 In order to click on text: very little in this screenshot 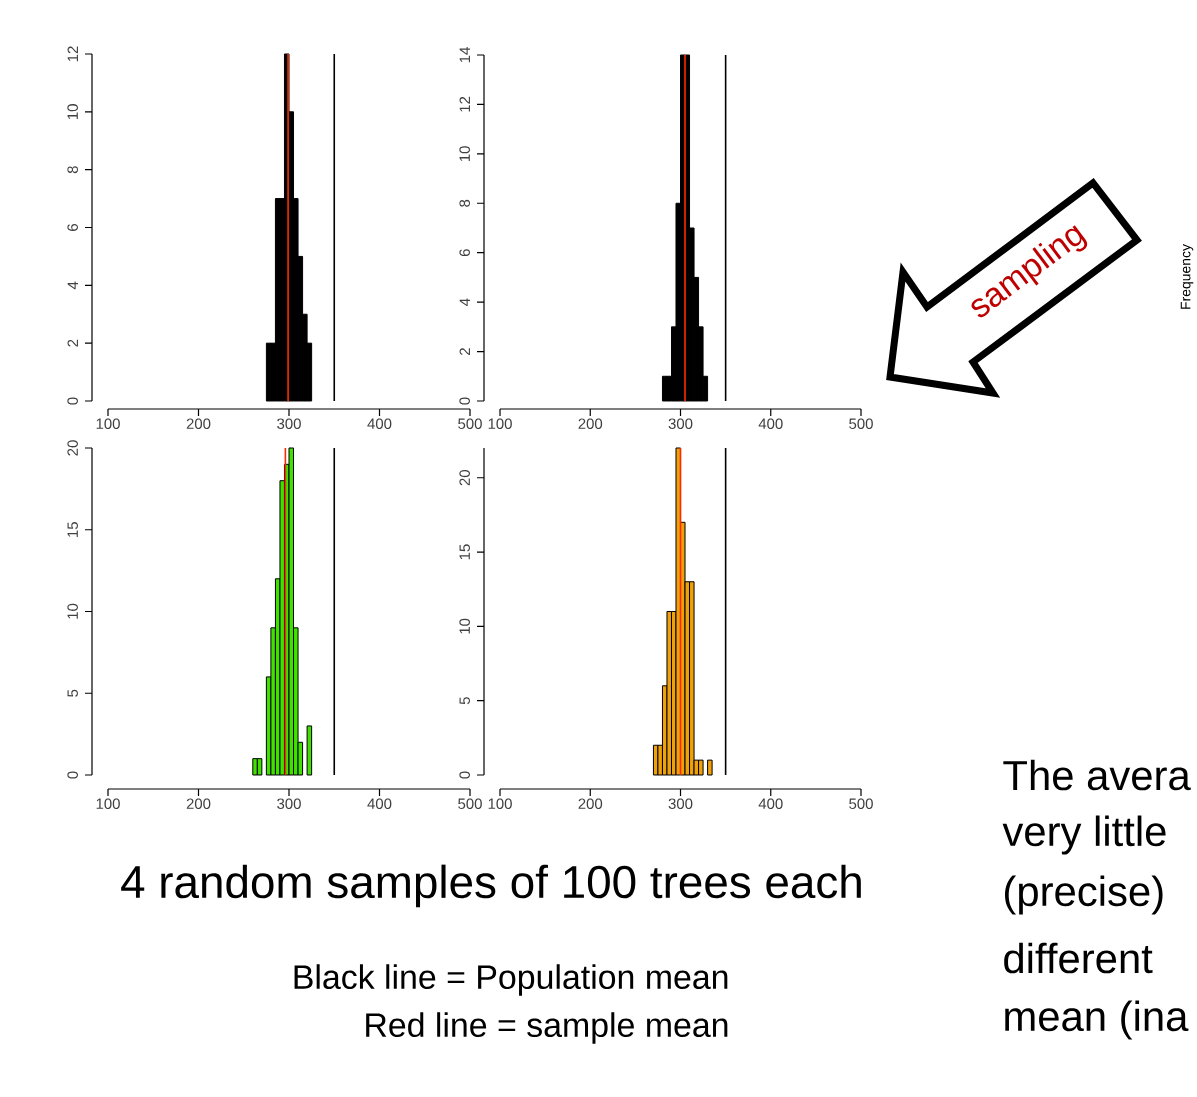, I will do `click(1084, 835)`.